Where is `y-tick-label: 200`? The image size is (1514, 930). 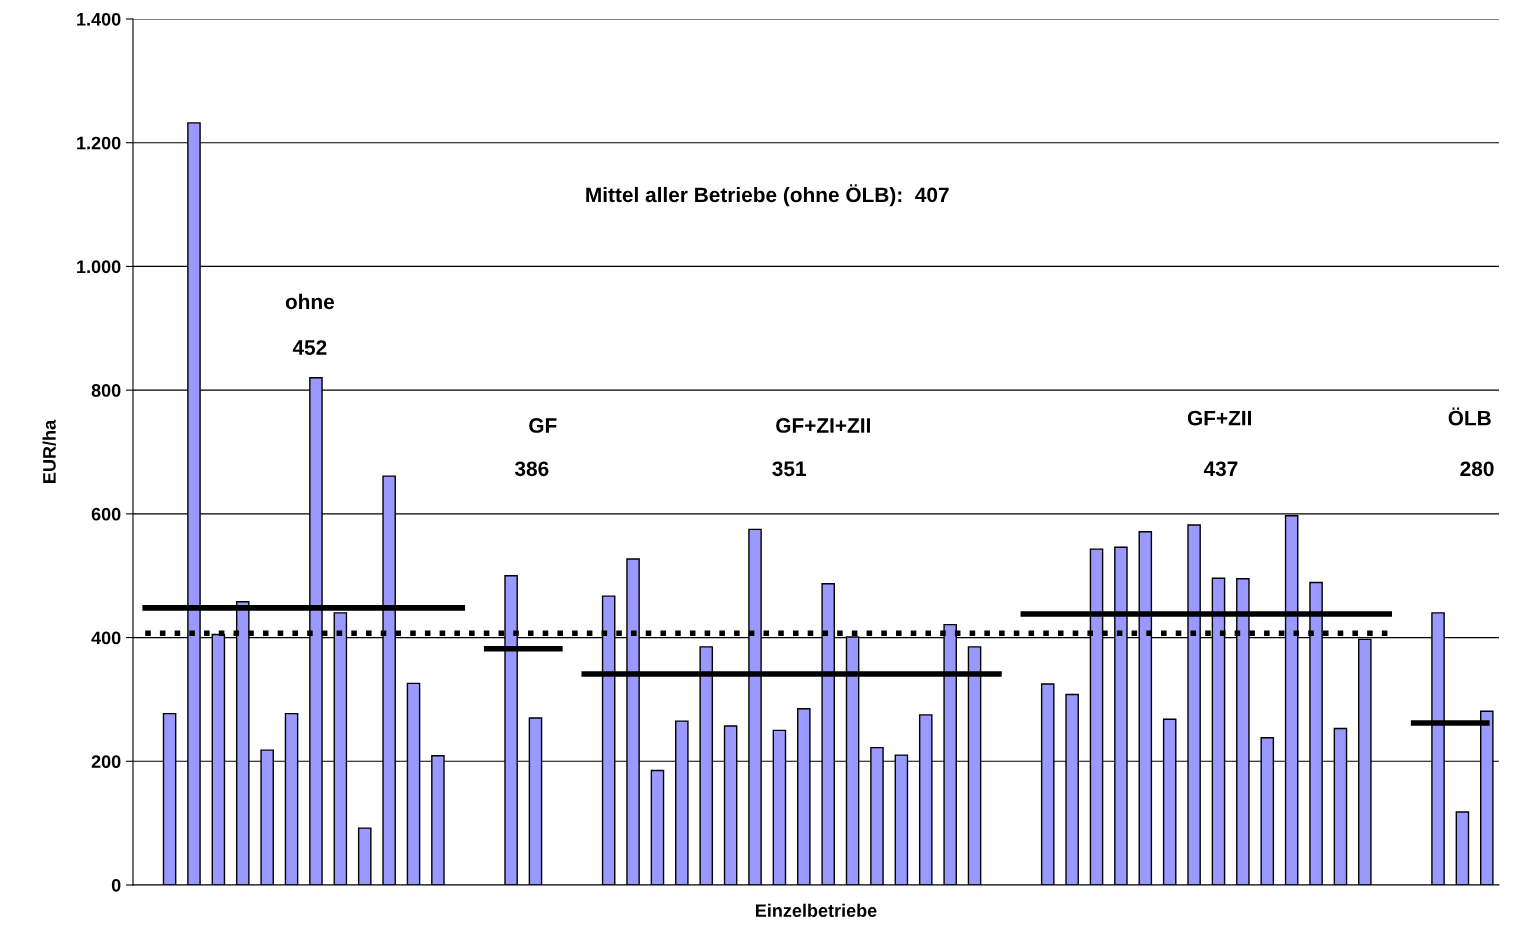 y-tick-label: 200 is located at coordinates (106, 762).